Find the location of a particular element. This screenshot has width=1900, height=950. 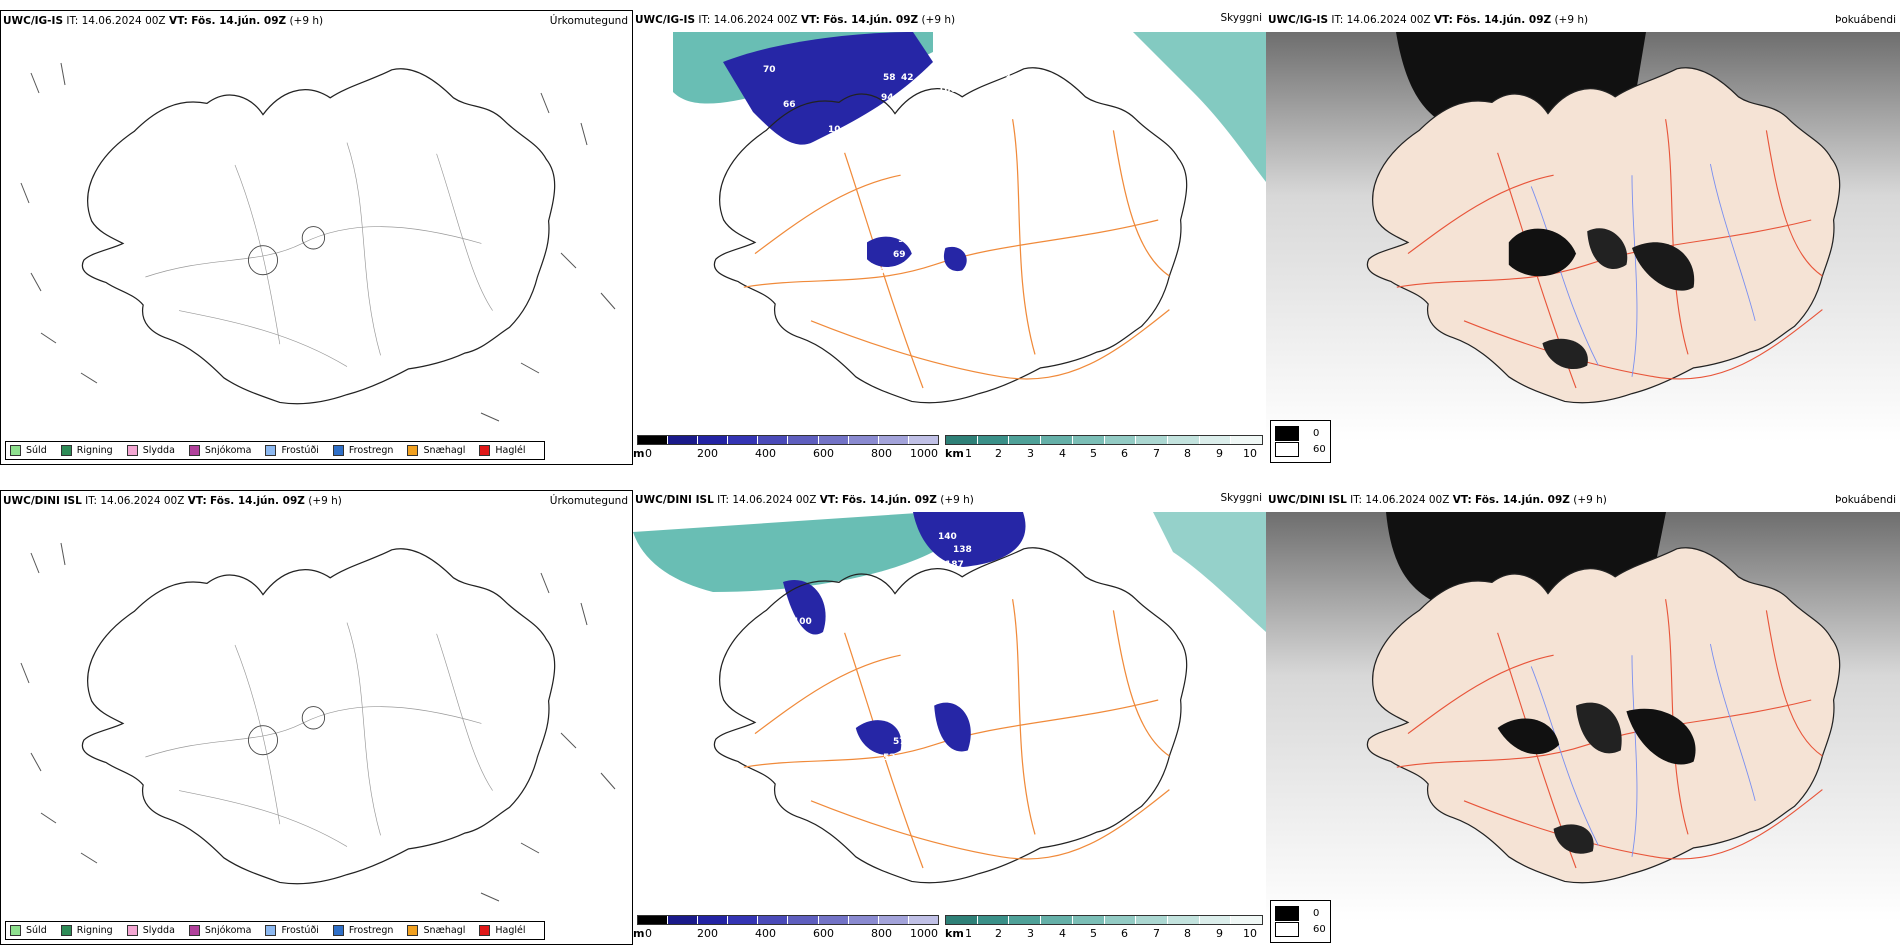

svg-text: 52 is located at coordinates (989, 292).